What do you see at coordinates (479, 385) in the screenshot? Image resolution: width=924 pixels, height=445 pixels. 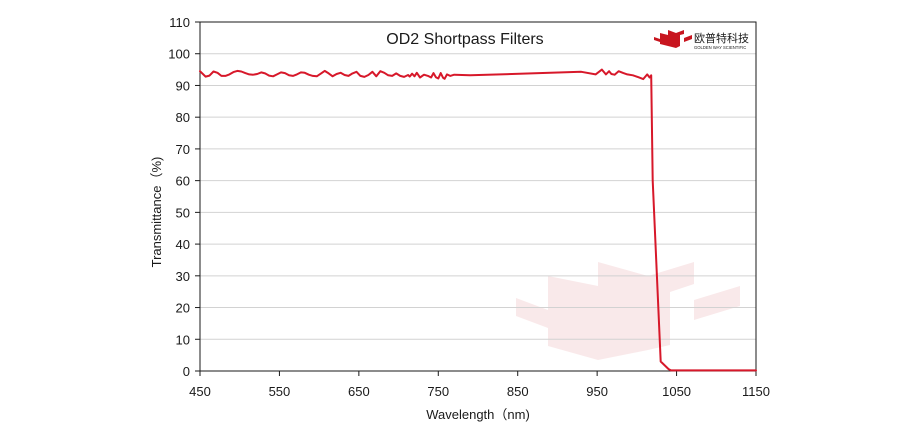 I see `x-axis: 450 550 650 750 850 950 1050 1150` at bounding box center [479, 385].